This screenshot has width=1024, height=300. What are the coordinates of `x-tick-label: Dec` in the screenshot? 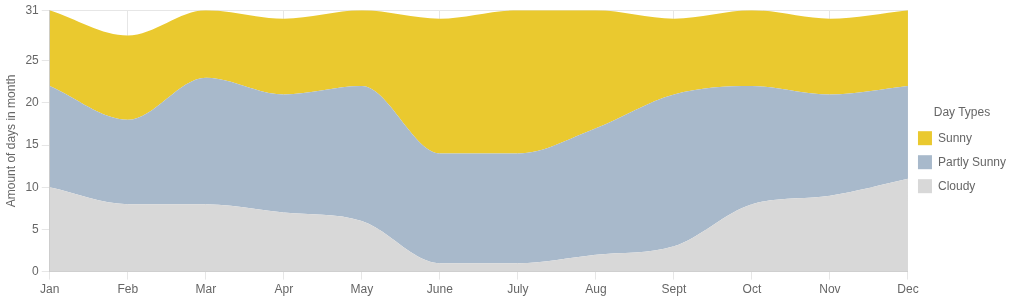 It's located at (908, 289).